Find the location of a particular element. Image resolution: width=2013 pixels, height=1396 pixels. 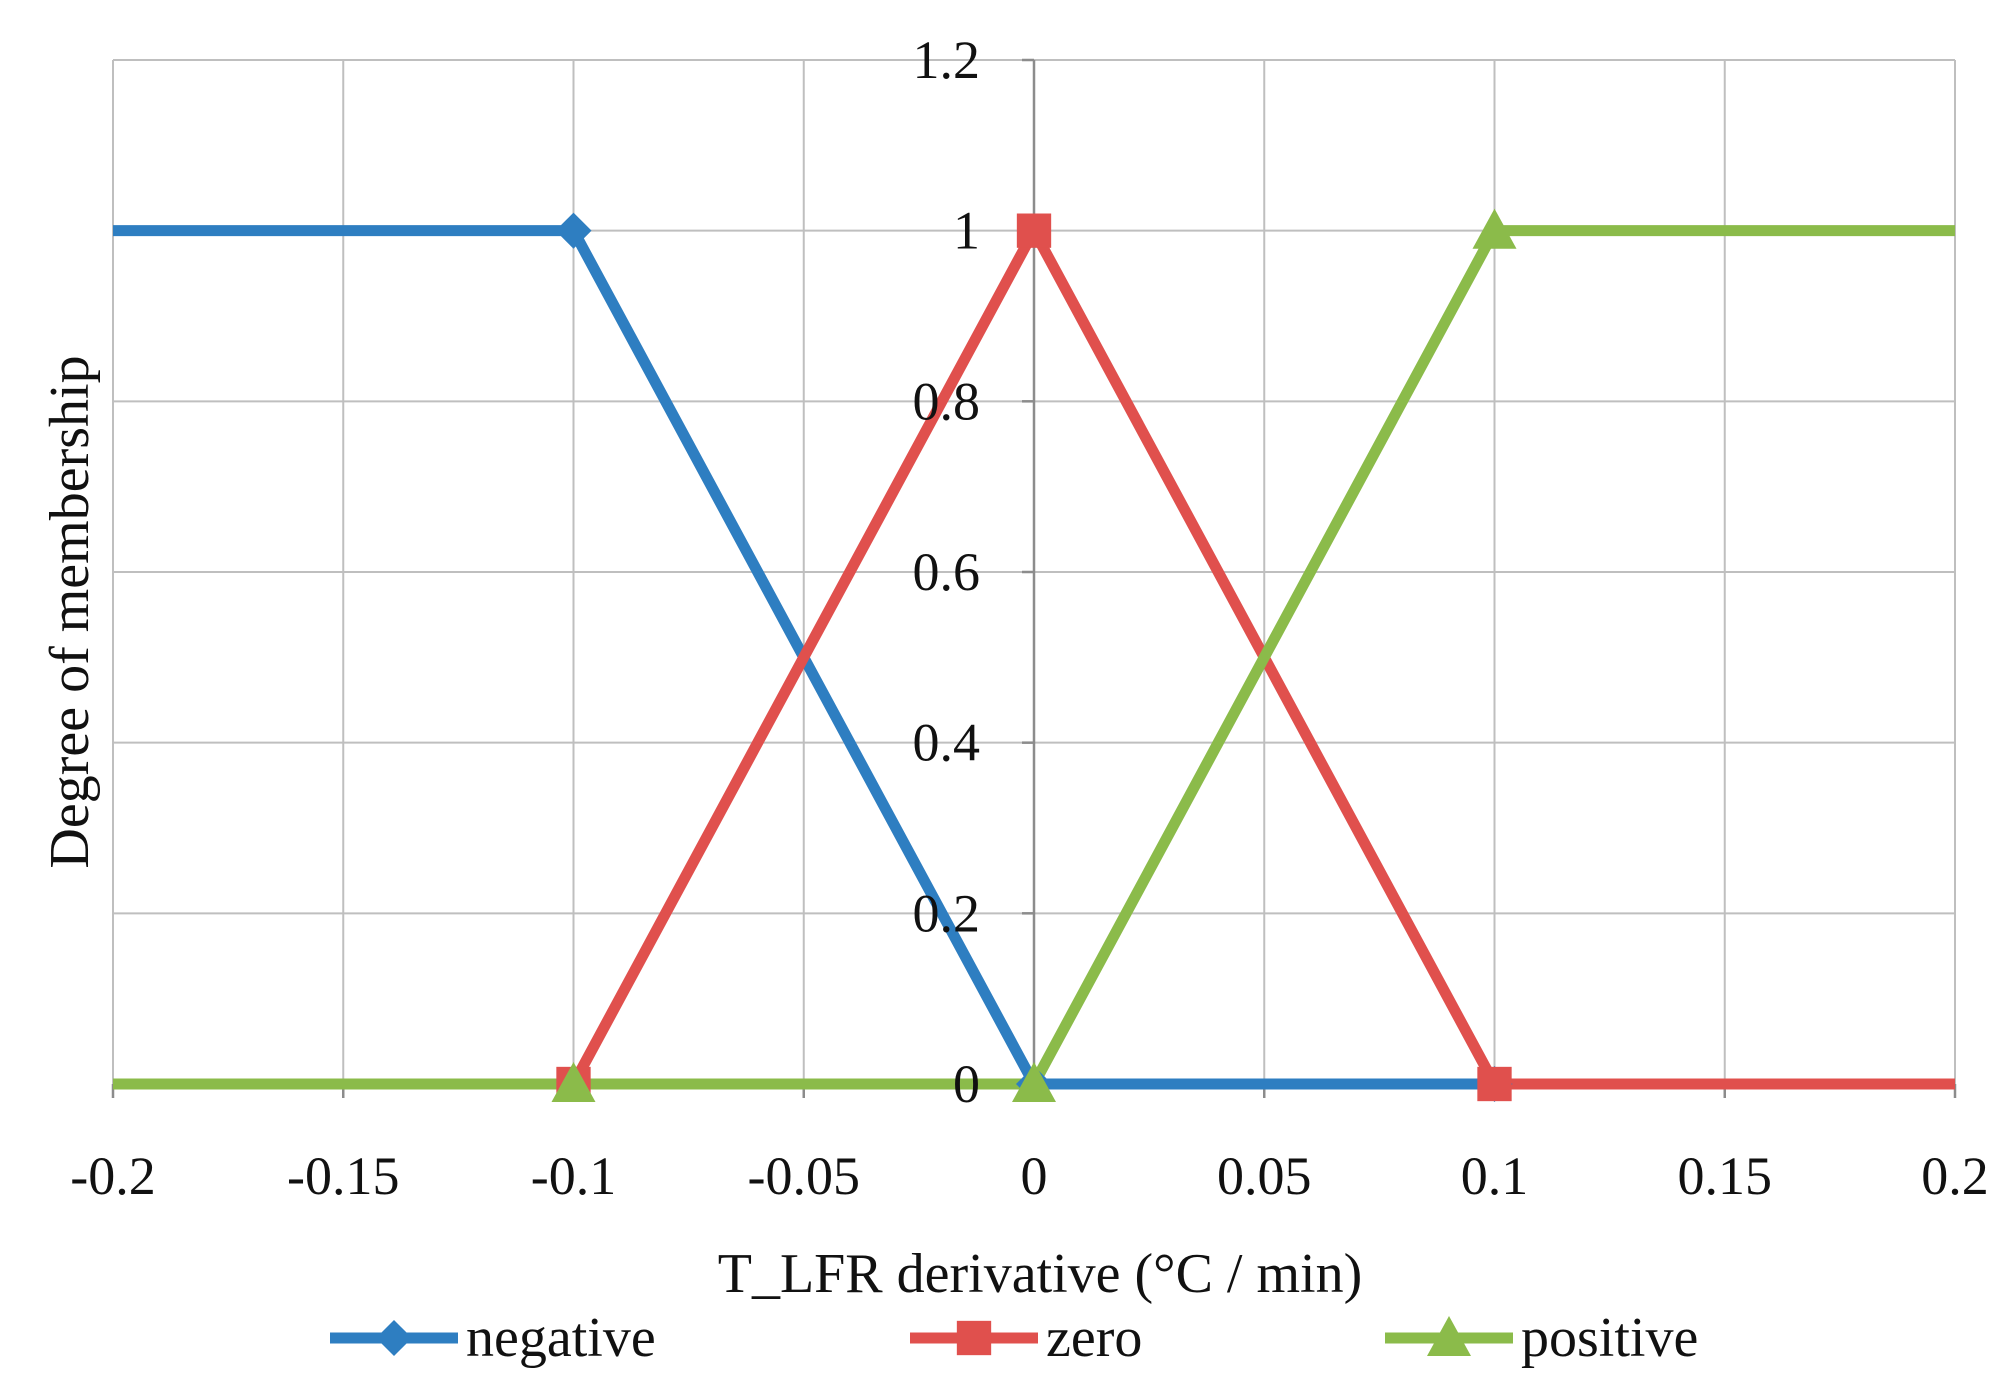

legend-label-negative: negative is located at coordinates (561, 1338).